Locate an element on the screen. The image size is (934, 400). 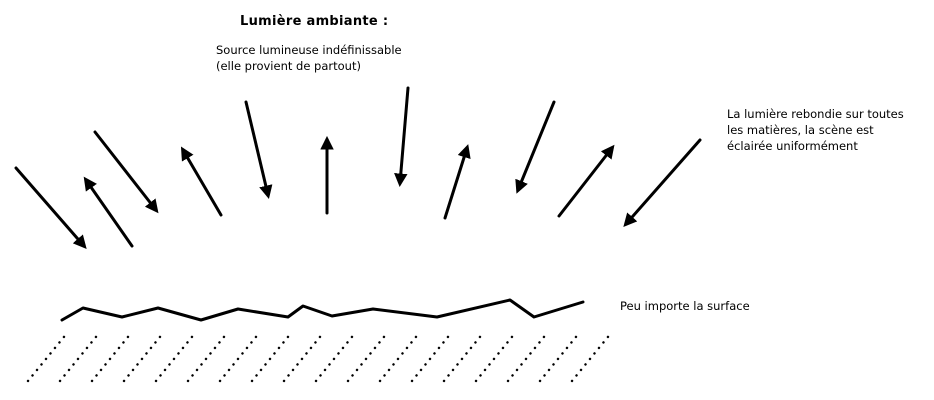
bounce-note-line-3: éclairée uniformément is located at coordinates (792, 146).